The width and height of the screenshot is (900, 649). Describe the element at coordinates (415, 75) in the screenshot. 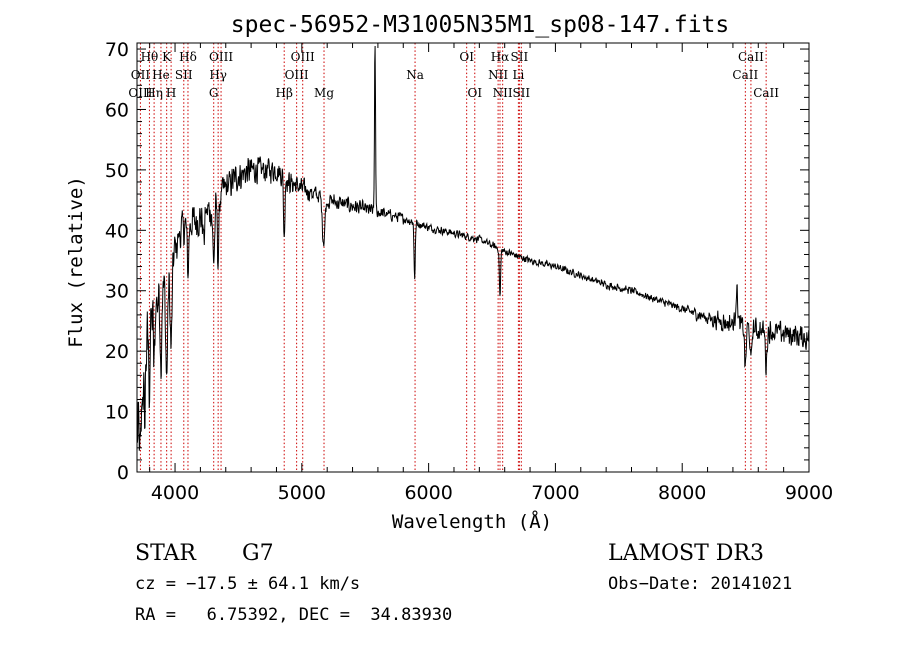

I see `spectral-line-label: Na` at that location.